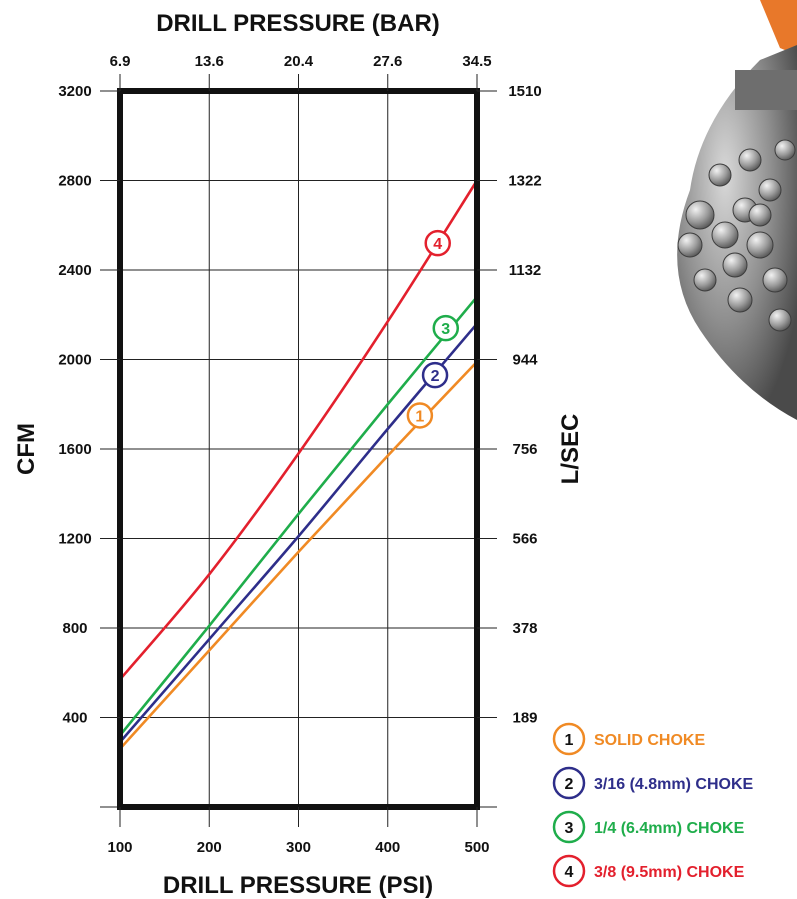  I want to click on legend-label: 3/8 (9.5mm) CHOKE, so click(669, 872).